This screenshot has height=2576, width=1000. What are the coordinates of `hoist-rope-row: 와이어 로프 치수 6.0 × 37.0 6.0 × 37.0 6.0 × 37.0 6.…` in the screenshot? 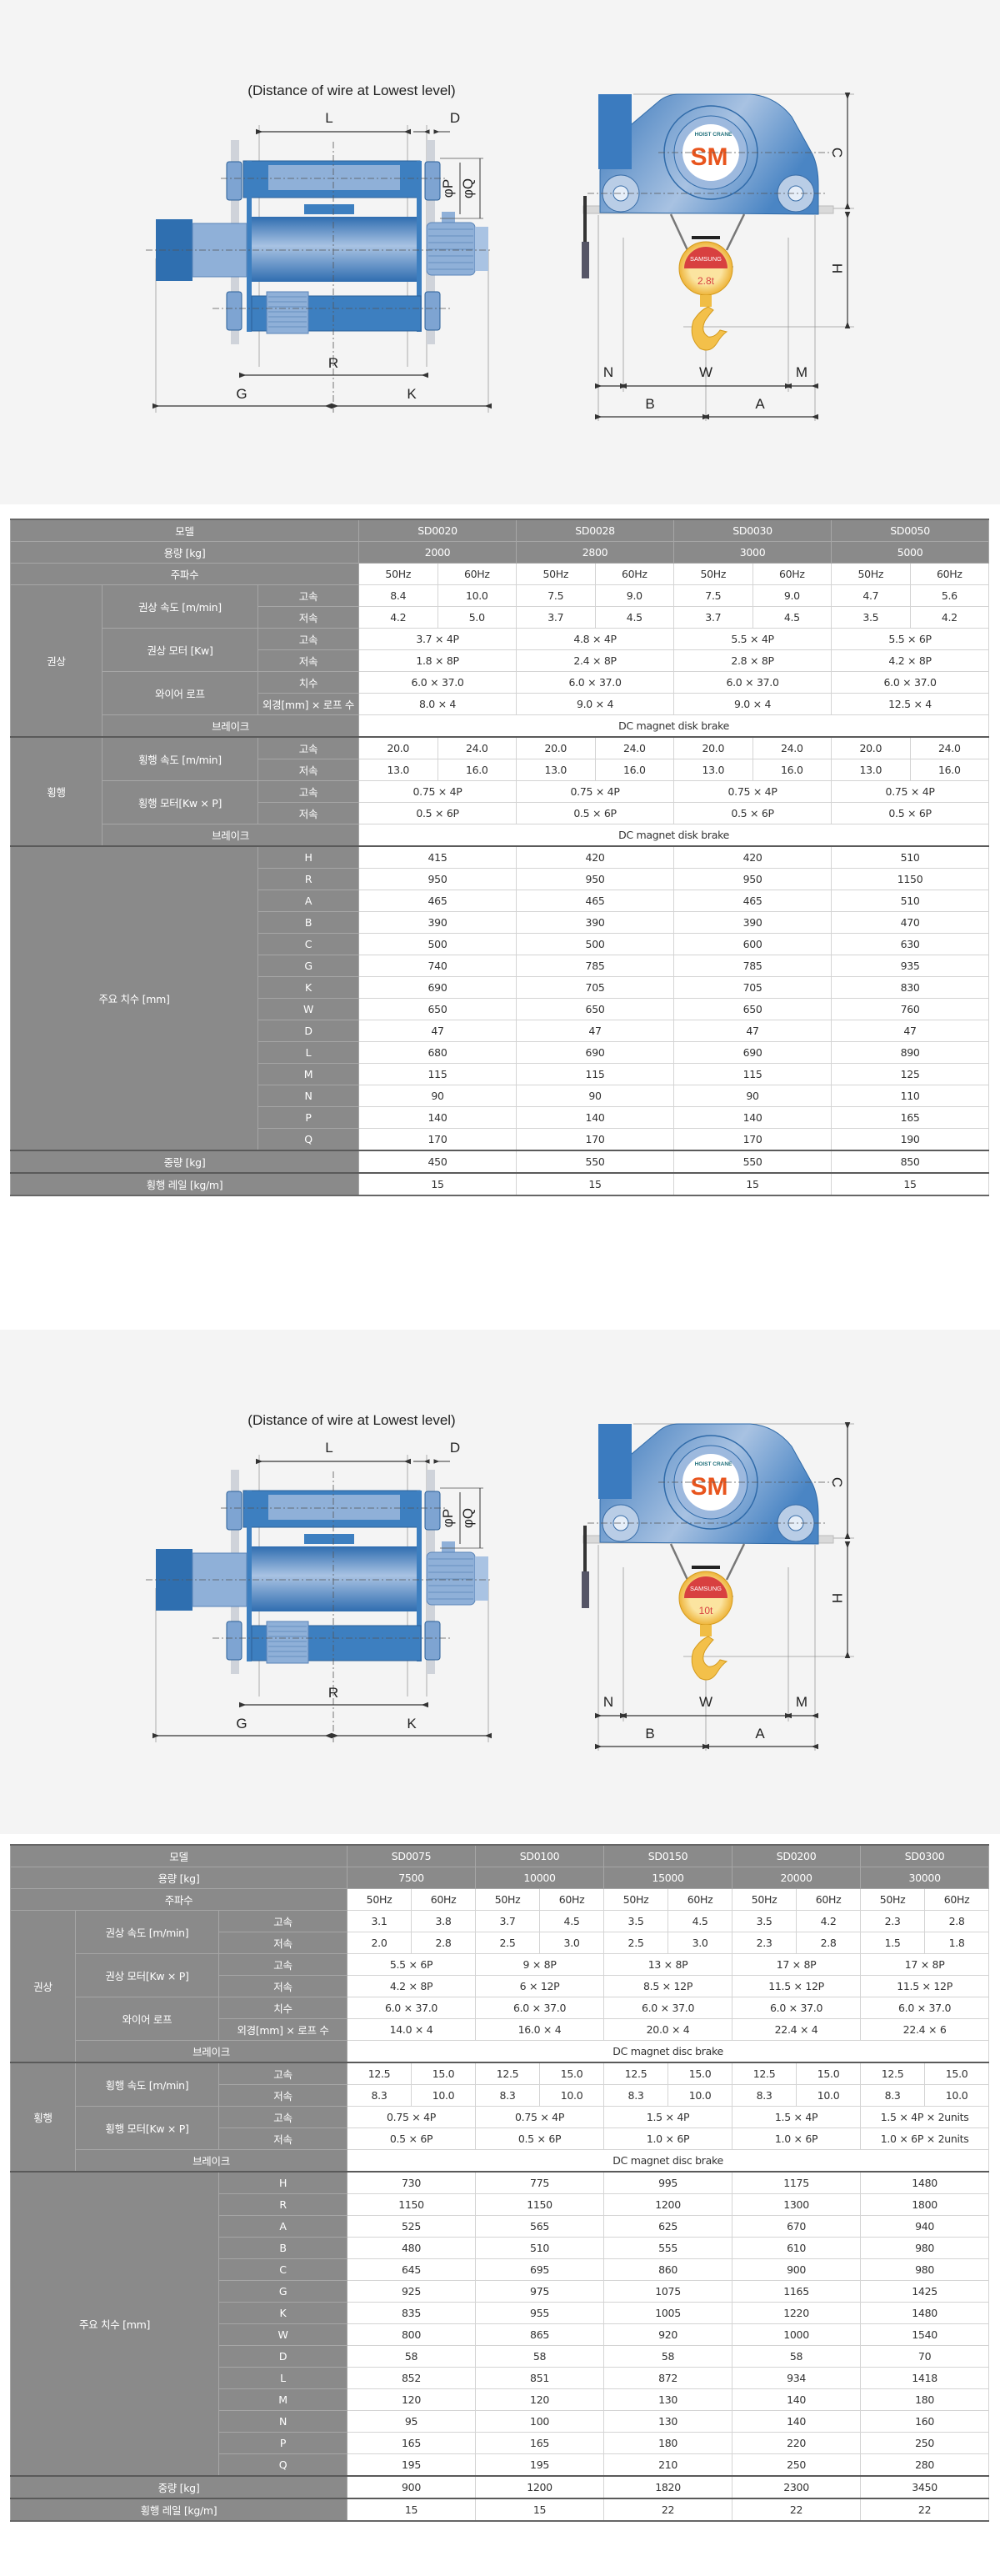 It's located at (501, 693).